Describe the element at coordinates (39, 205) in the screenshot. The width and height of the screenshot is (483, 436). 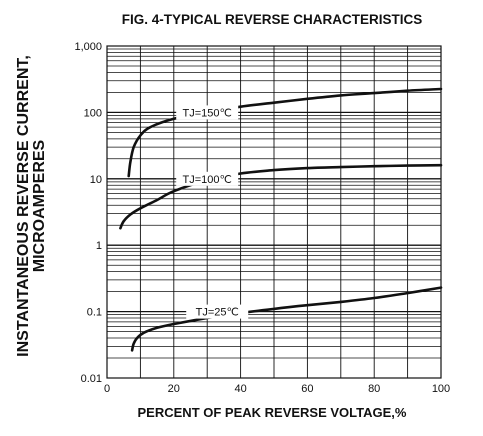
I see `y-axis-title-line2: MICROAMPERES` at that location.